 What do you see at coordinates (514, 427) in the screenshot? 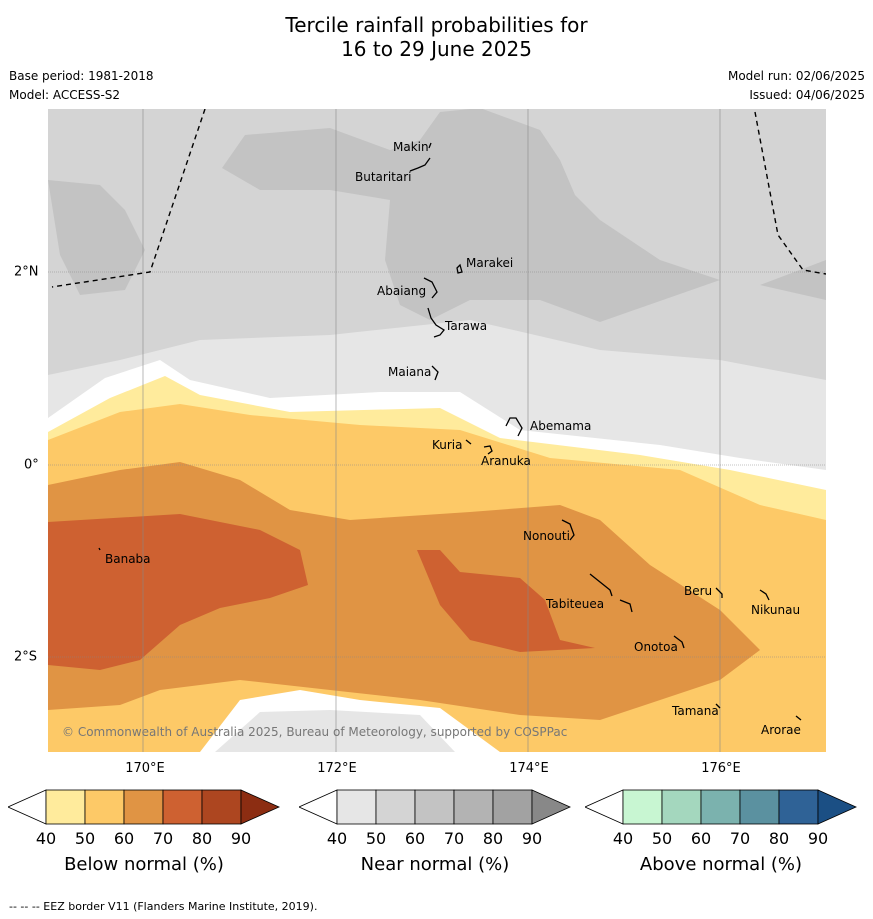
I see `abemama-shape` at bounding box center [514, 427].